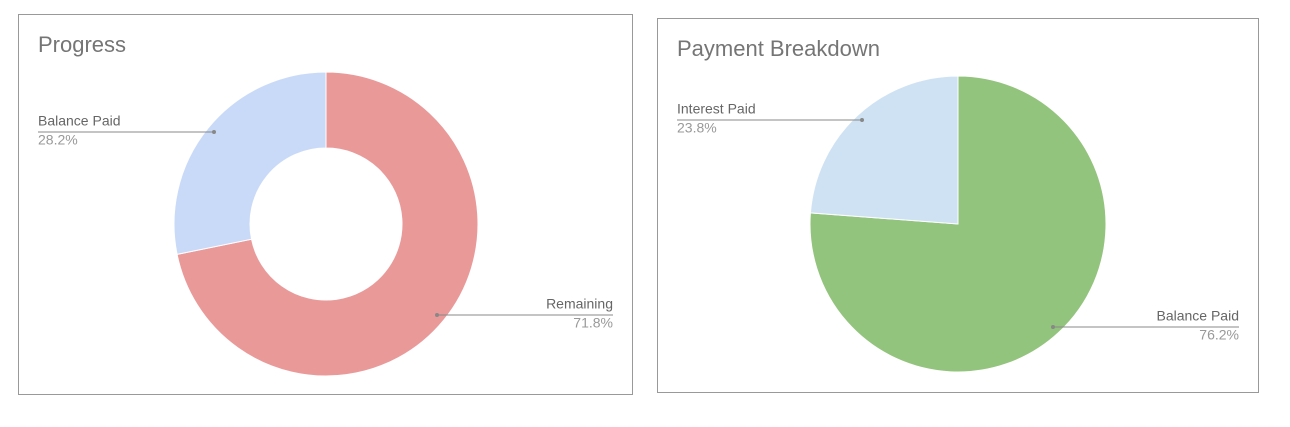 This screenshot has width=1290, height=427. Describe the element at coordinates (716, 109) in the screenshot. I see `slice-label: Interest Paid` at that location.